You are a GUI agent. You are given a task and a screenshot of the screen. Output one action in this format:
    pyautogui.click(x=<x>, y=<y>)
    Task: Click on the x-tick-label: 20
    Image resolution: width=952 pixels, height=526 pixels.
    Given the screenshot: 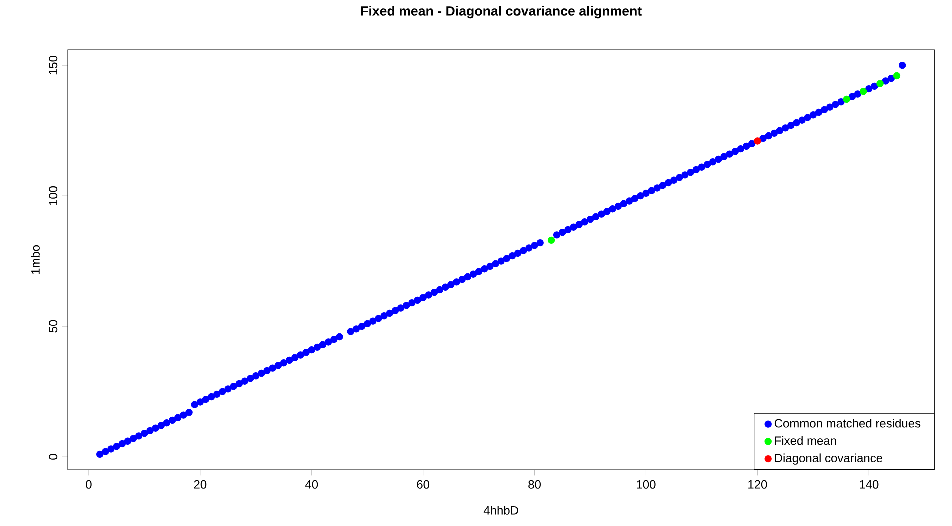 What is the action you would take?
    pyautogui.click(x=200, y=484)
    